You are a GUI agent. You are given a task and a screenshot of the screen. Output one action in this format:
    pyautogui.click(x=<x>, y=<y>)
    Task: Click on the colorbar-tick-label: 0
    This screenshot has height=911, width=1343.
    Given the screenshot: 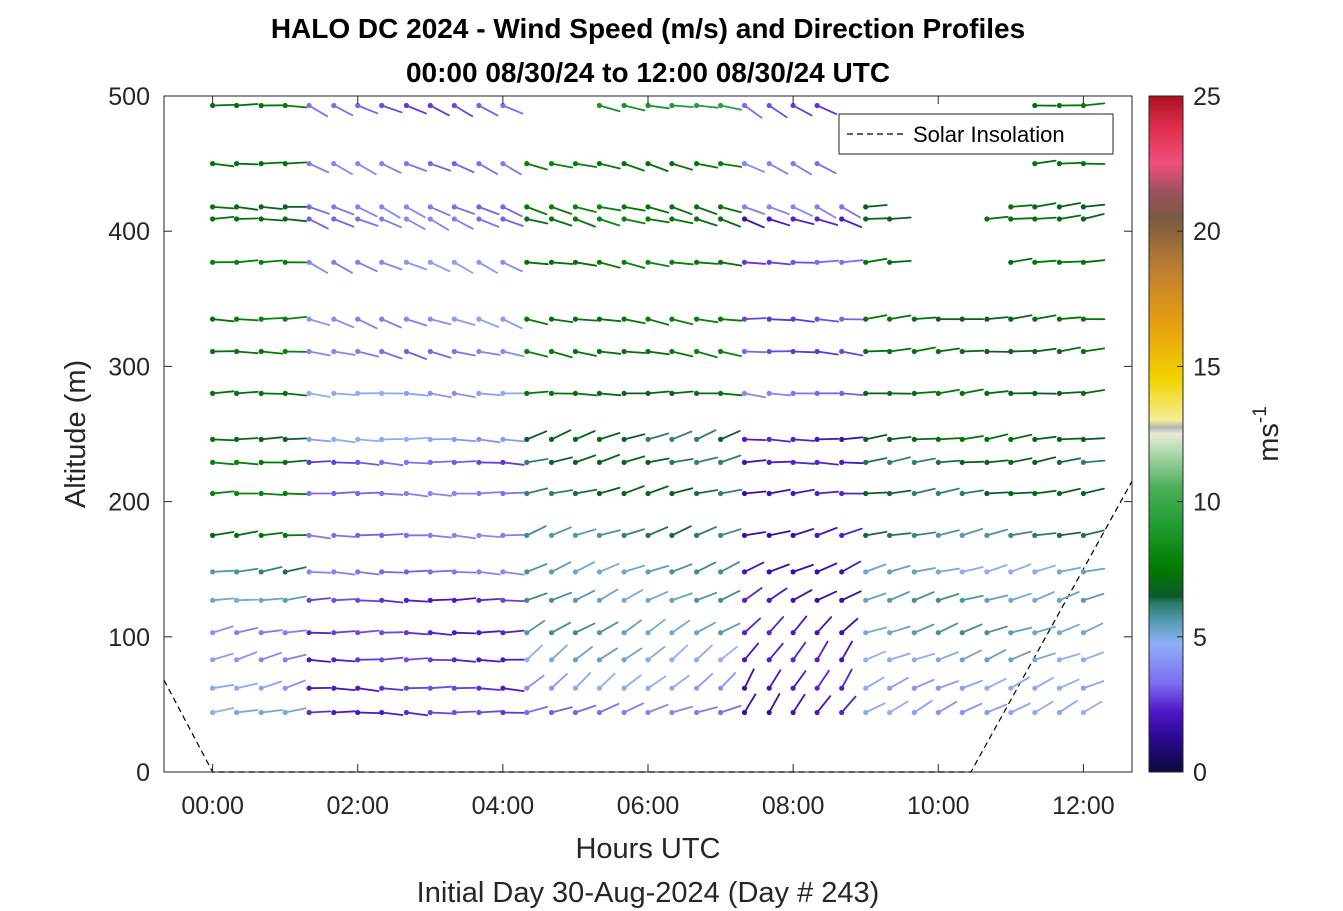 What is the action you would take?
    pyautogui.click(x=1200, y=773)
    